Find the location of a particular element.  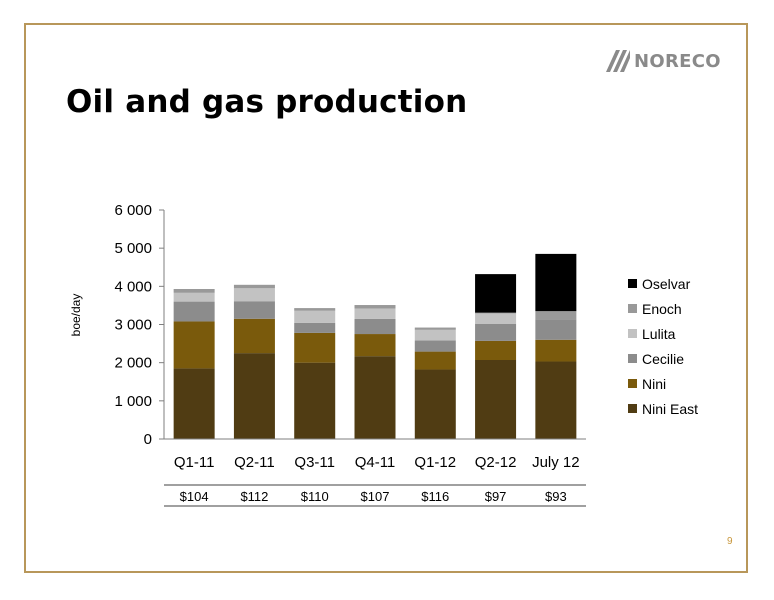

x-tick-label: Q1-12 is located at coordinates (435, 462).